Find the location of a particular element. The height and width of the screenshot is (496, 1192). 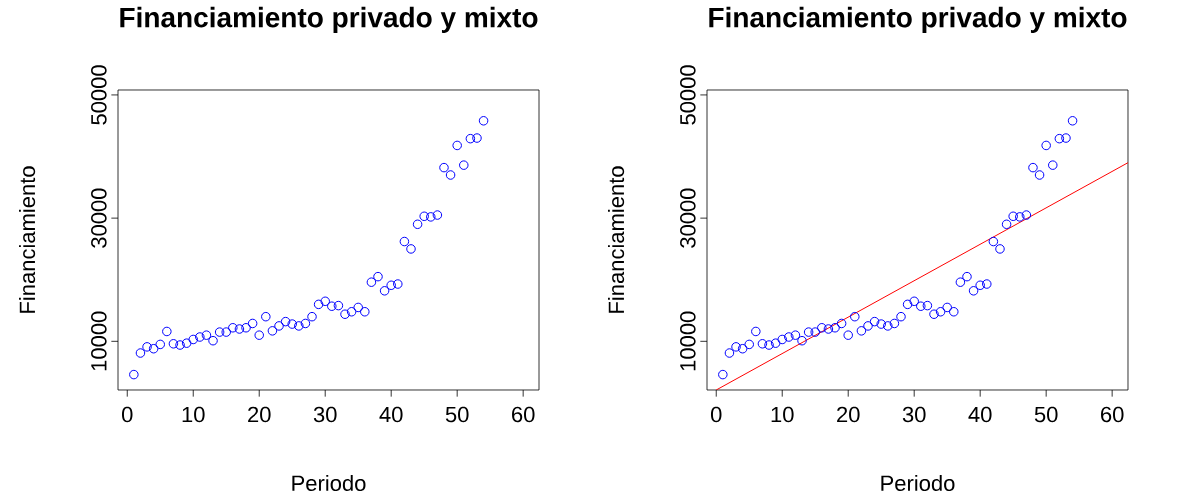

chart-title: Financiamiento privado y mixto is located at coordinates (329, 19).